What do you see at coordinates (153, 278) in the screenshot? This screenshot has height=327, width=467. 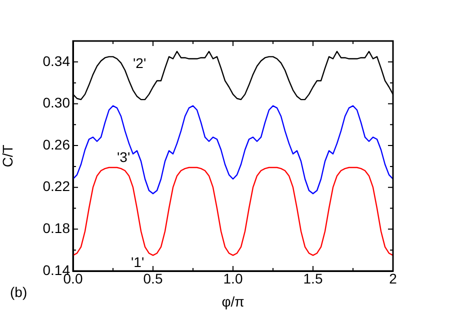 I see `x-tick-label: 0.5` at bounding box center [153, 278].